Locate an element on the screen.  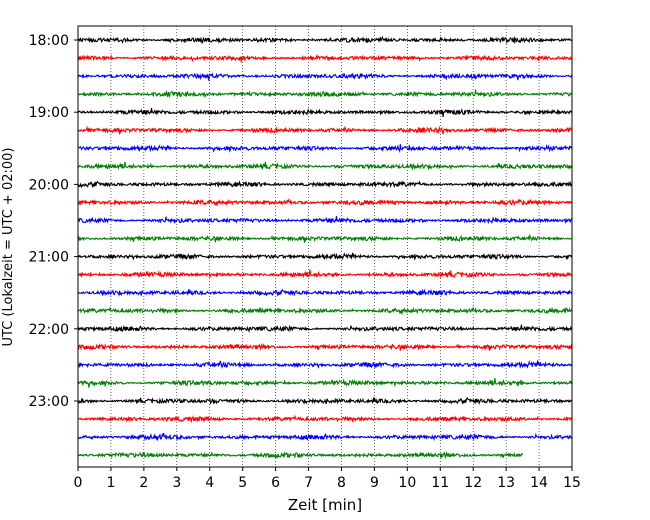
x-tick-label: 12 is located at coordinates (473, 483).